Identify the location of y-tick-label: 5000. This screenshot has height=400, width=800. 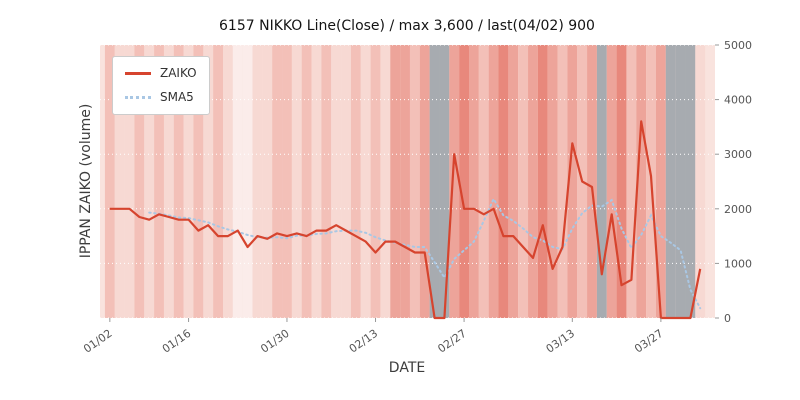
(738, 45).